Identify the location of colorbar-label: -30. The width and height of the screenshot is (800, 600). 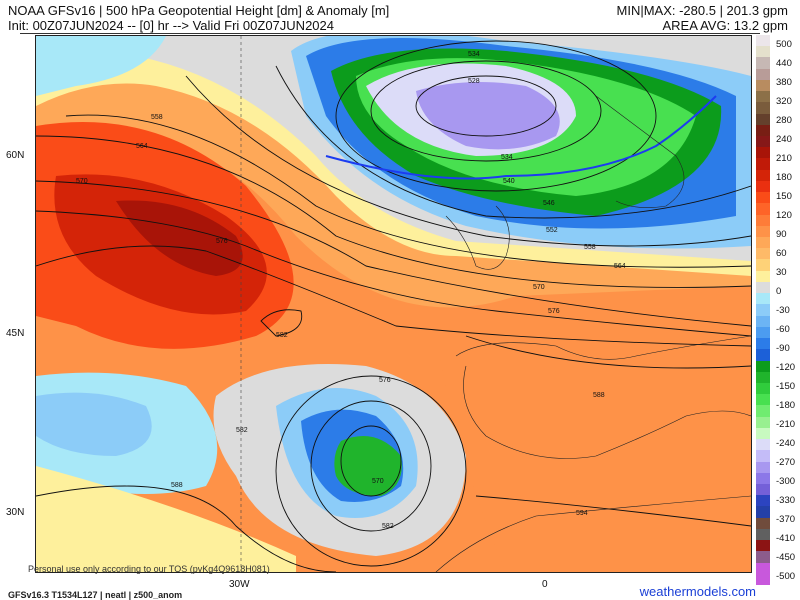
(783, 310).